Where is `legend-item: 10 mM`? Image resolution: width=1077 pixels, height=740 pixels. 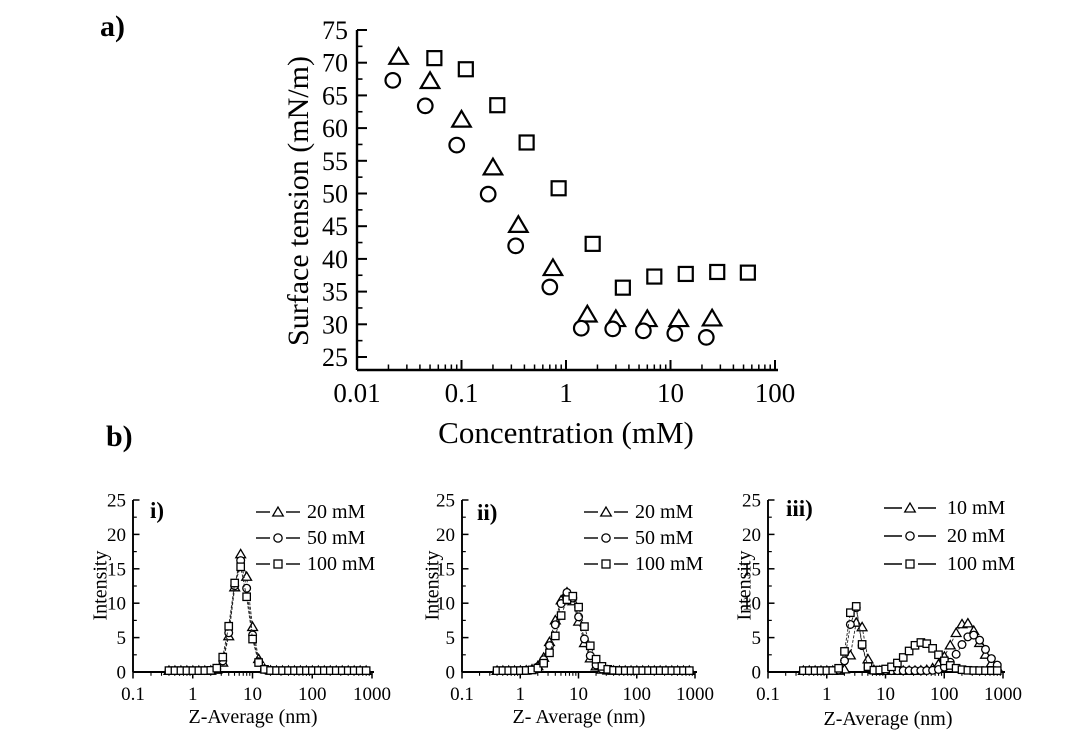
legend-item: 10 mM is located at coordinates (949, 508).